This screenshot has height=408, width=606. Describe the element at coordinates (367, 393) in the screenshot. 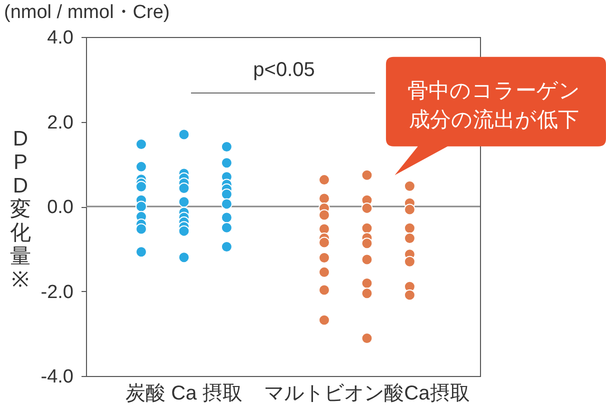

I see `x-tick-label: マルトビオン酸Ca摂取` at that location.